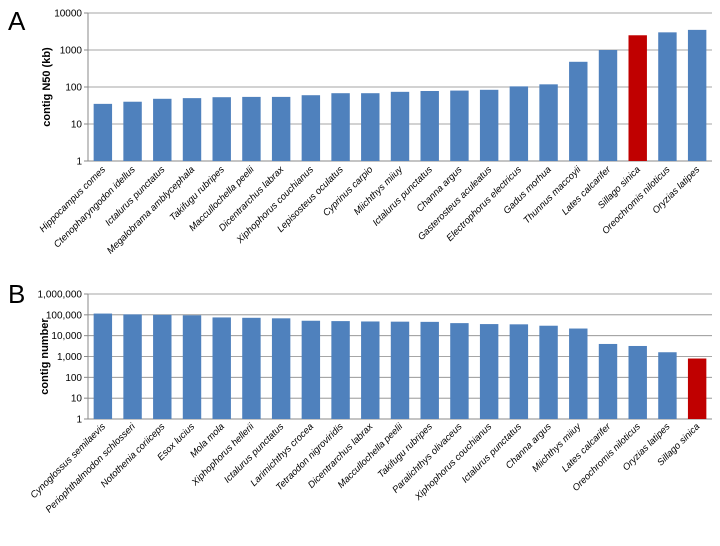 The image size is (720, 546). What do you see at coordinates (17, 21) in the screenshot?
I see `panel-letter: A` at bounding box center [17, 21].